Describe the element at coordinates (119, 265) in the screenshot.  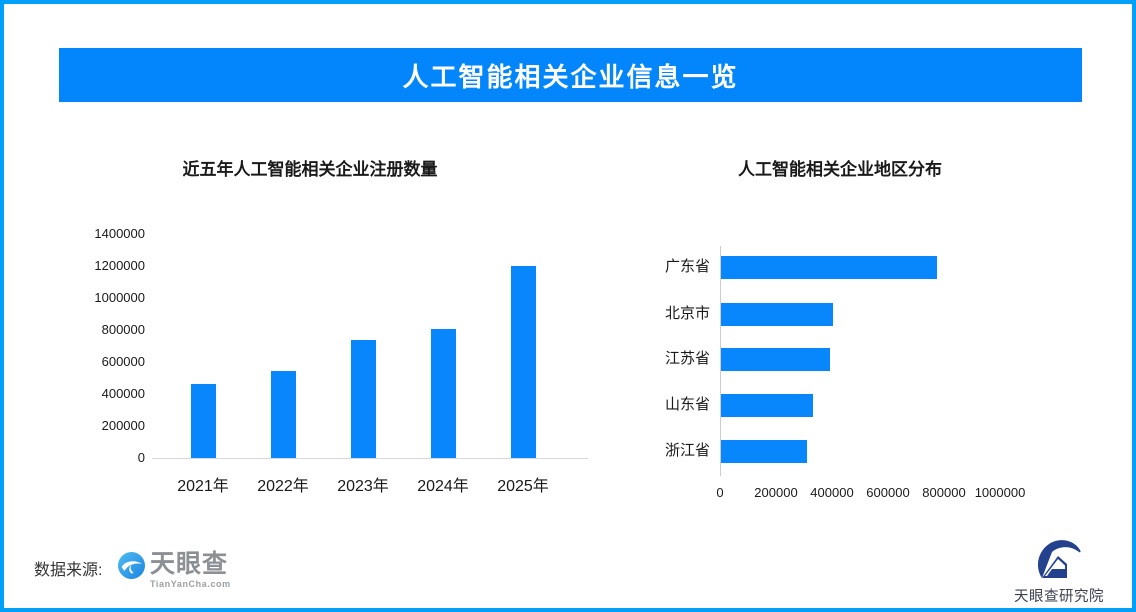
I see `y-axis-tick-label: 1200000` at that location.